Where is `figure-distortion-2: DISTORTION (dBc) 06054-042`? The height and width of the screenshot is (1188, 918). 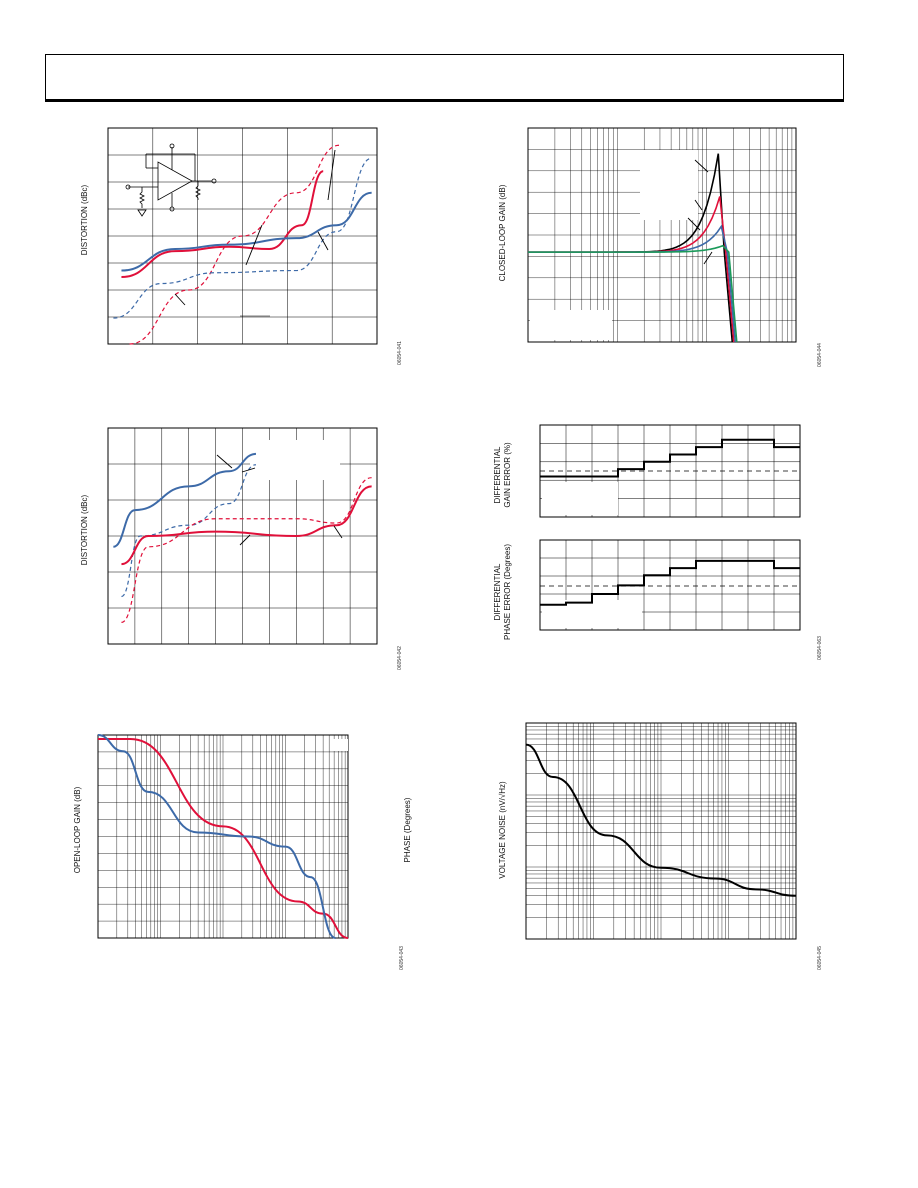 figure-distortion-2: DISTORTION (dBc) 06054-042 is located at coordinates (236, 545).